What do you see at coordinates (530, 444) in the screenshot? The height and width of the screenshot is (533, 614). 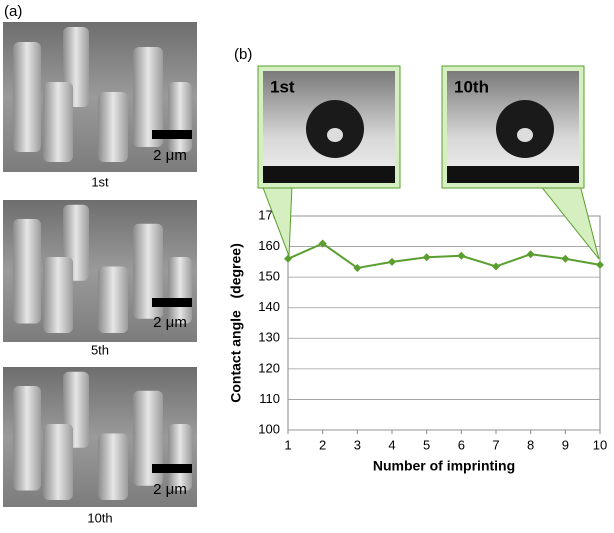 I see `x-tick-label: 8` at bounding box center [530, 444].